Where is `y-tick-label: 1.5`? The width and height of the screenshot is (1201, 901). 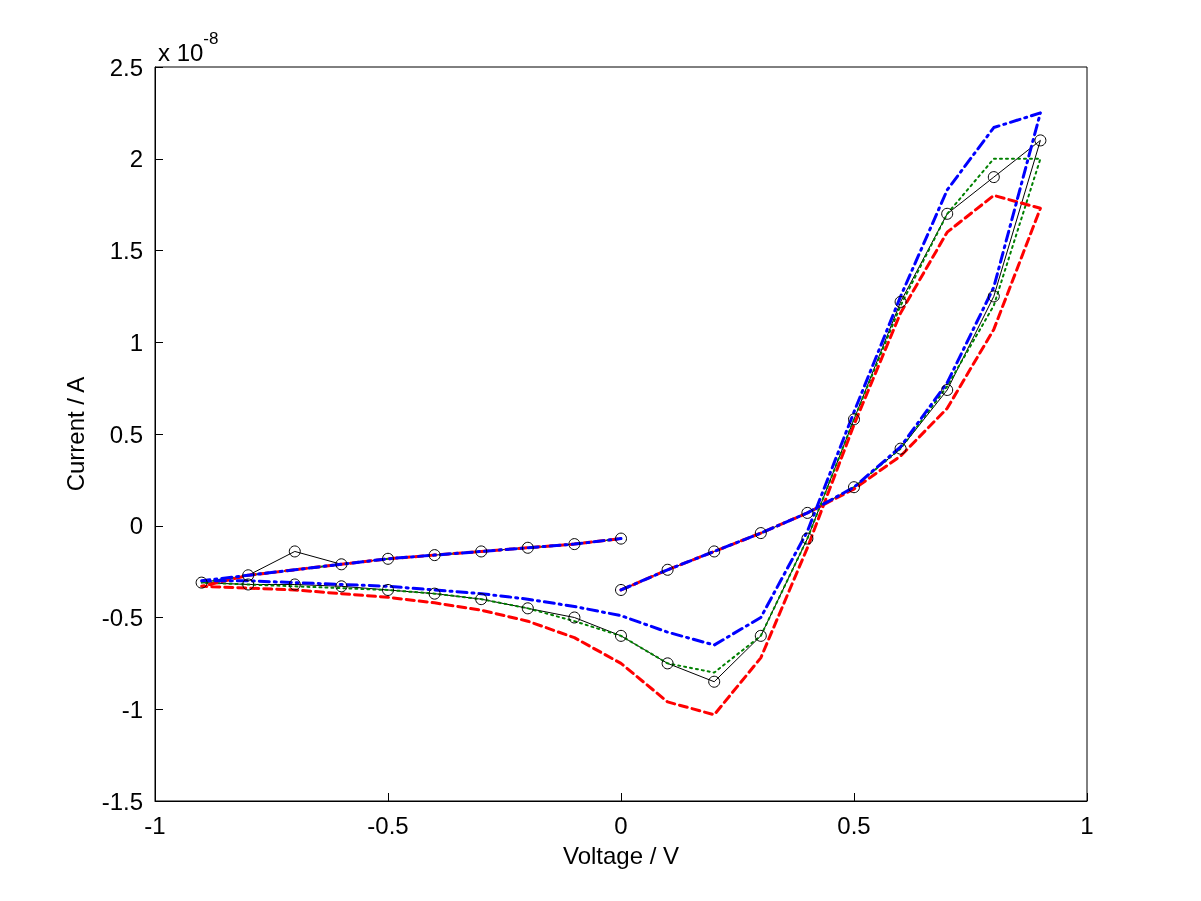
y-tick-label: 1.5 is located at coordinates (126, 250).